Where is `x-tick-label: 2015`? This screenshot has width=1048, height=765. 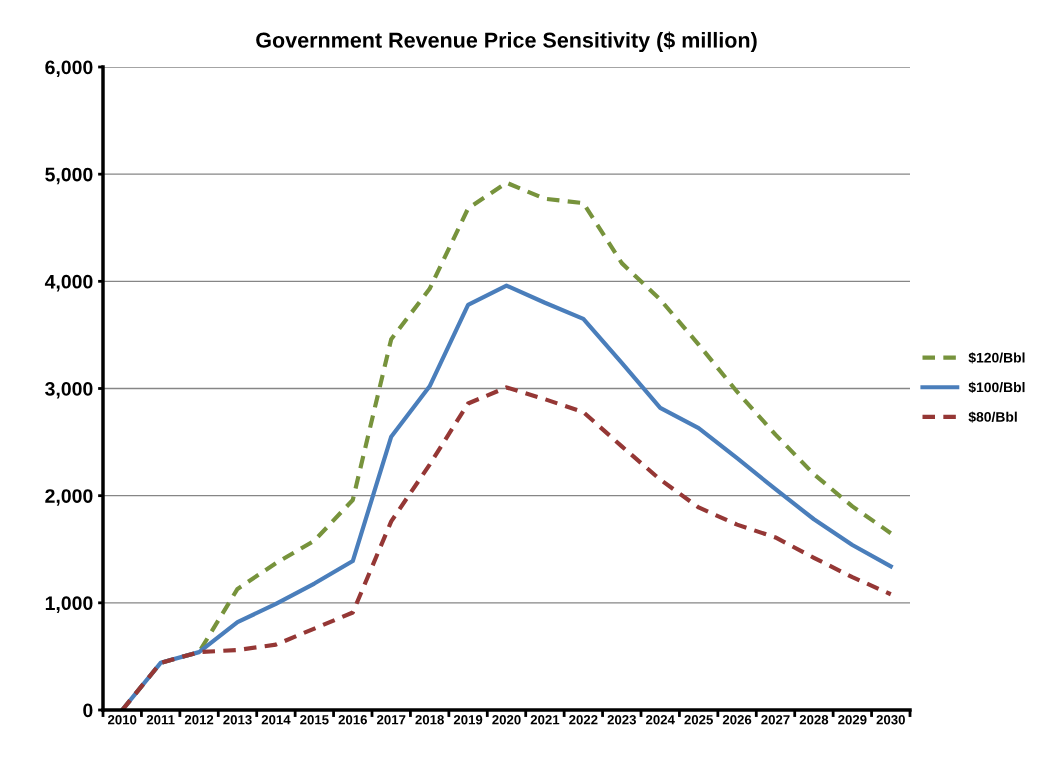
x-tick-label: 2015 is located at coordinates (314, 720).